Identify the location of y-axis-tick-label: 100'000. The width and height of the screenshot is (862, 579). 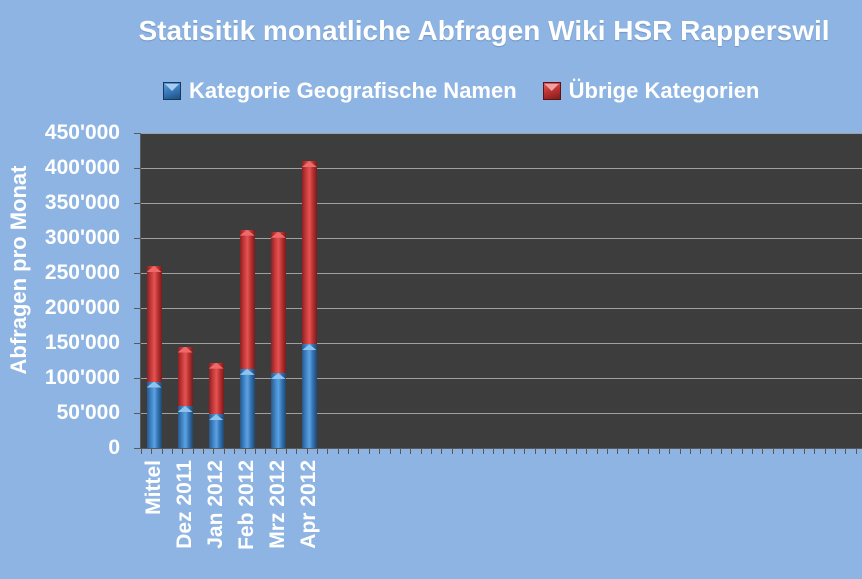
(82, 377).